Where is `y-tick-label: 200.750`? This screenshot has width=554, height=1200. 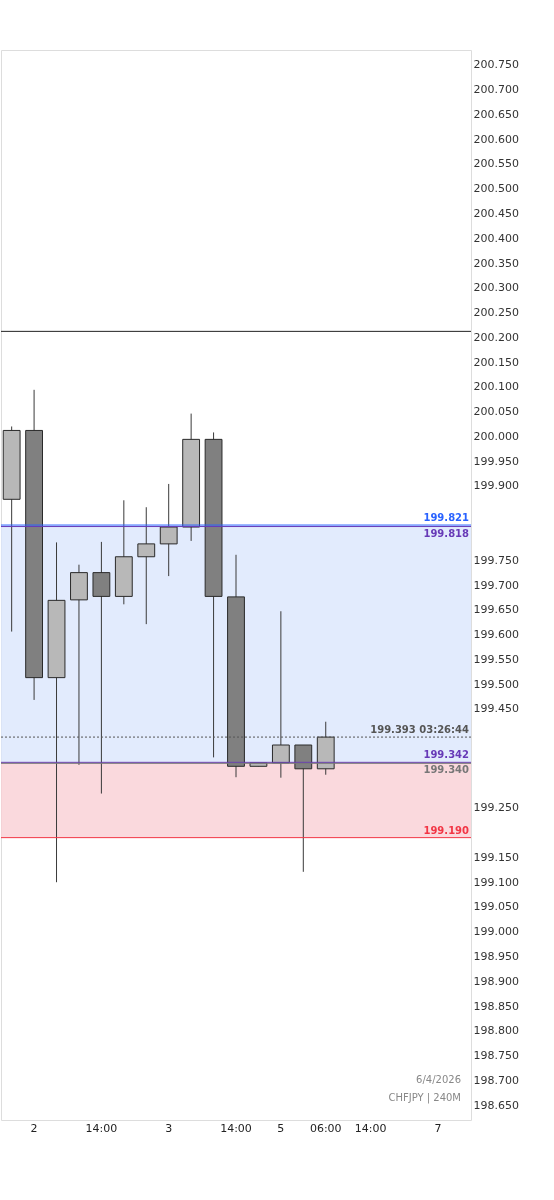
y-tick-label: 200.750 is located at coordinates (496, 65).